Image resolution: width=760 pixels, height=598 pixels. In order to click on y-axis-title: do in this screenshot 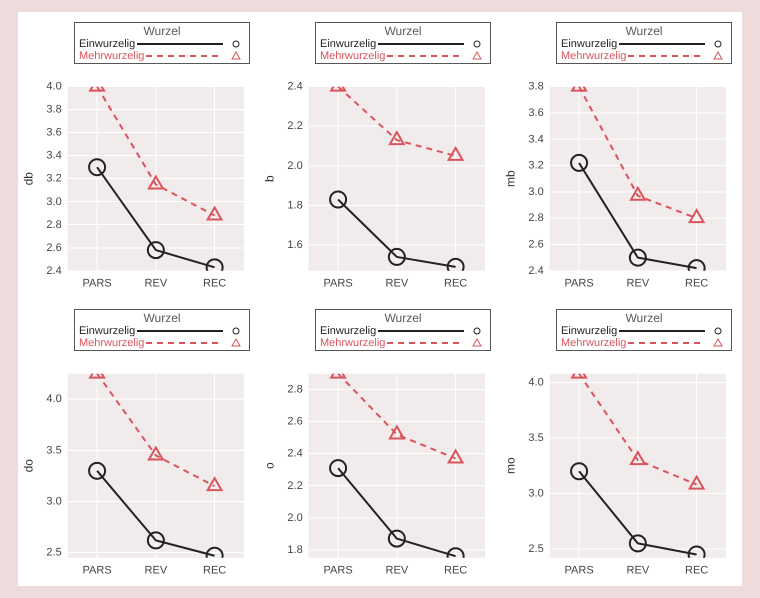, I will do `click(29, 465)`.